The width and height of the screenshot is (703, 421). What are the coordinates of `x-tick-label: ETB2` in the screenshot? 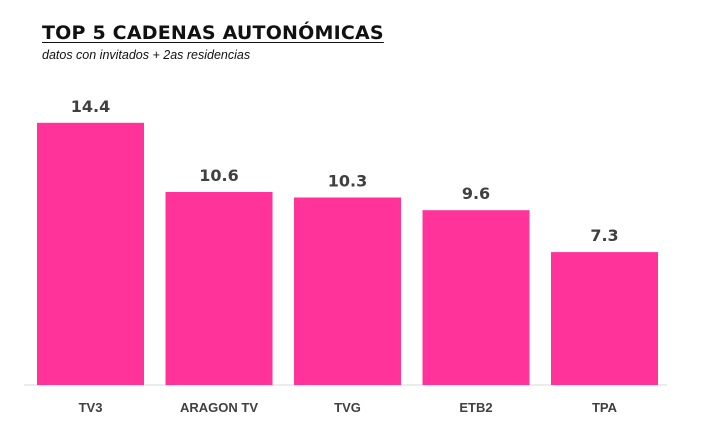 It's located at (475, 407).